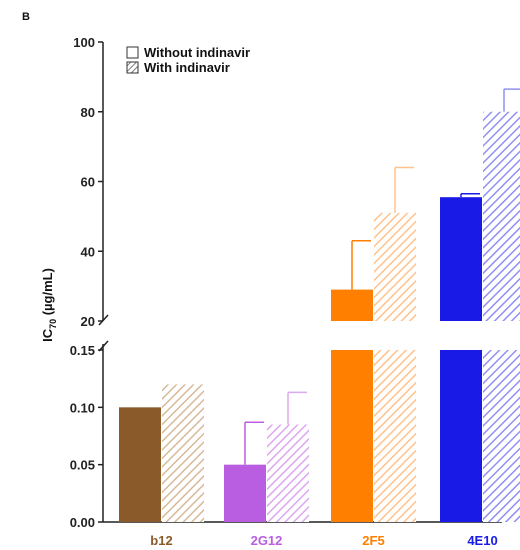 This screenshot has height=550, width=520. What do you see at coordinates (47, 293) in the screenshot?
I see `y-axis-label-suffix: (µg/mL)` at bounding box center [47, 293].